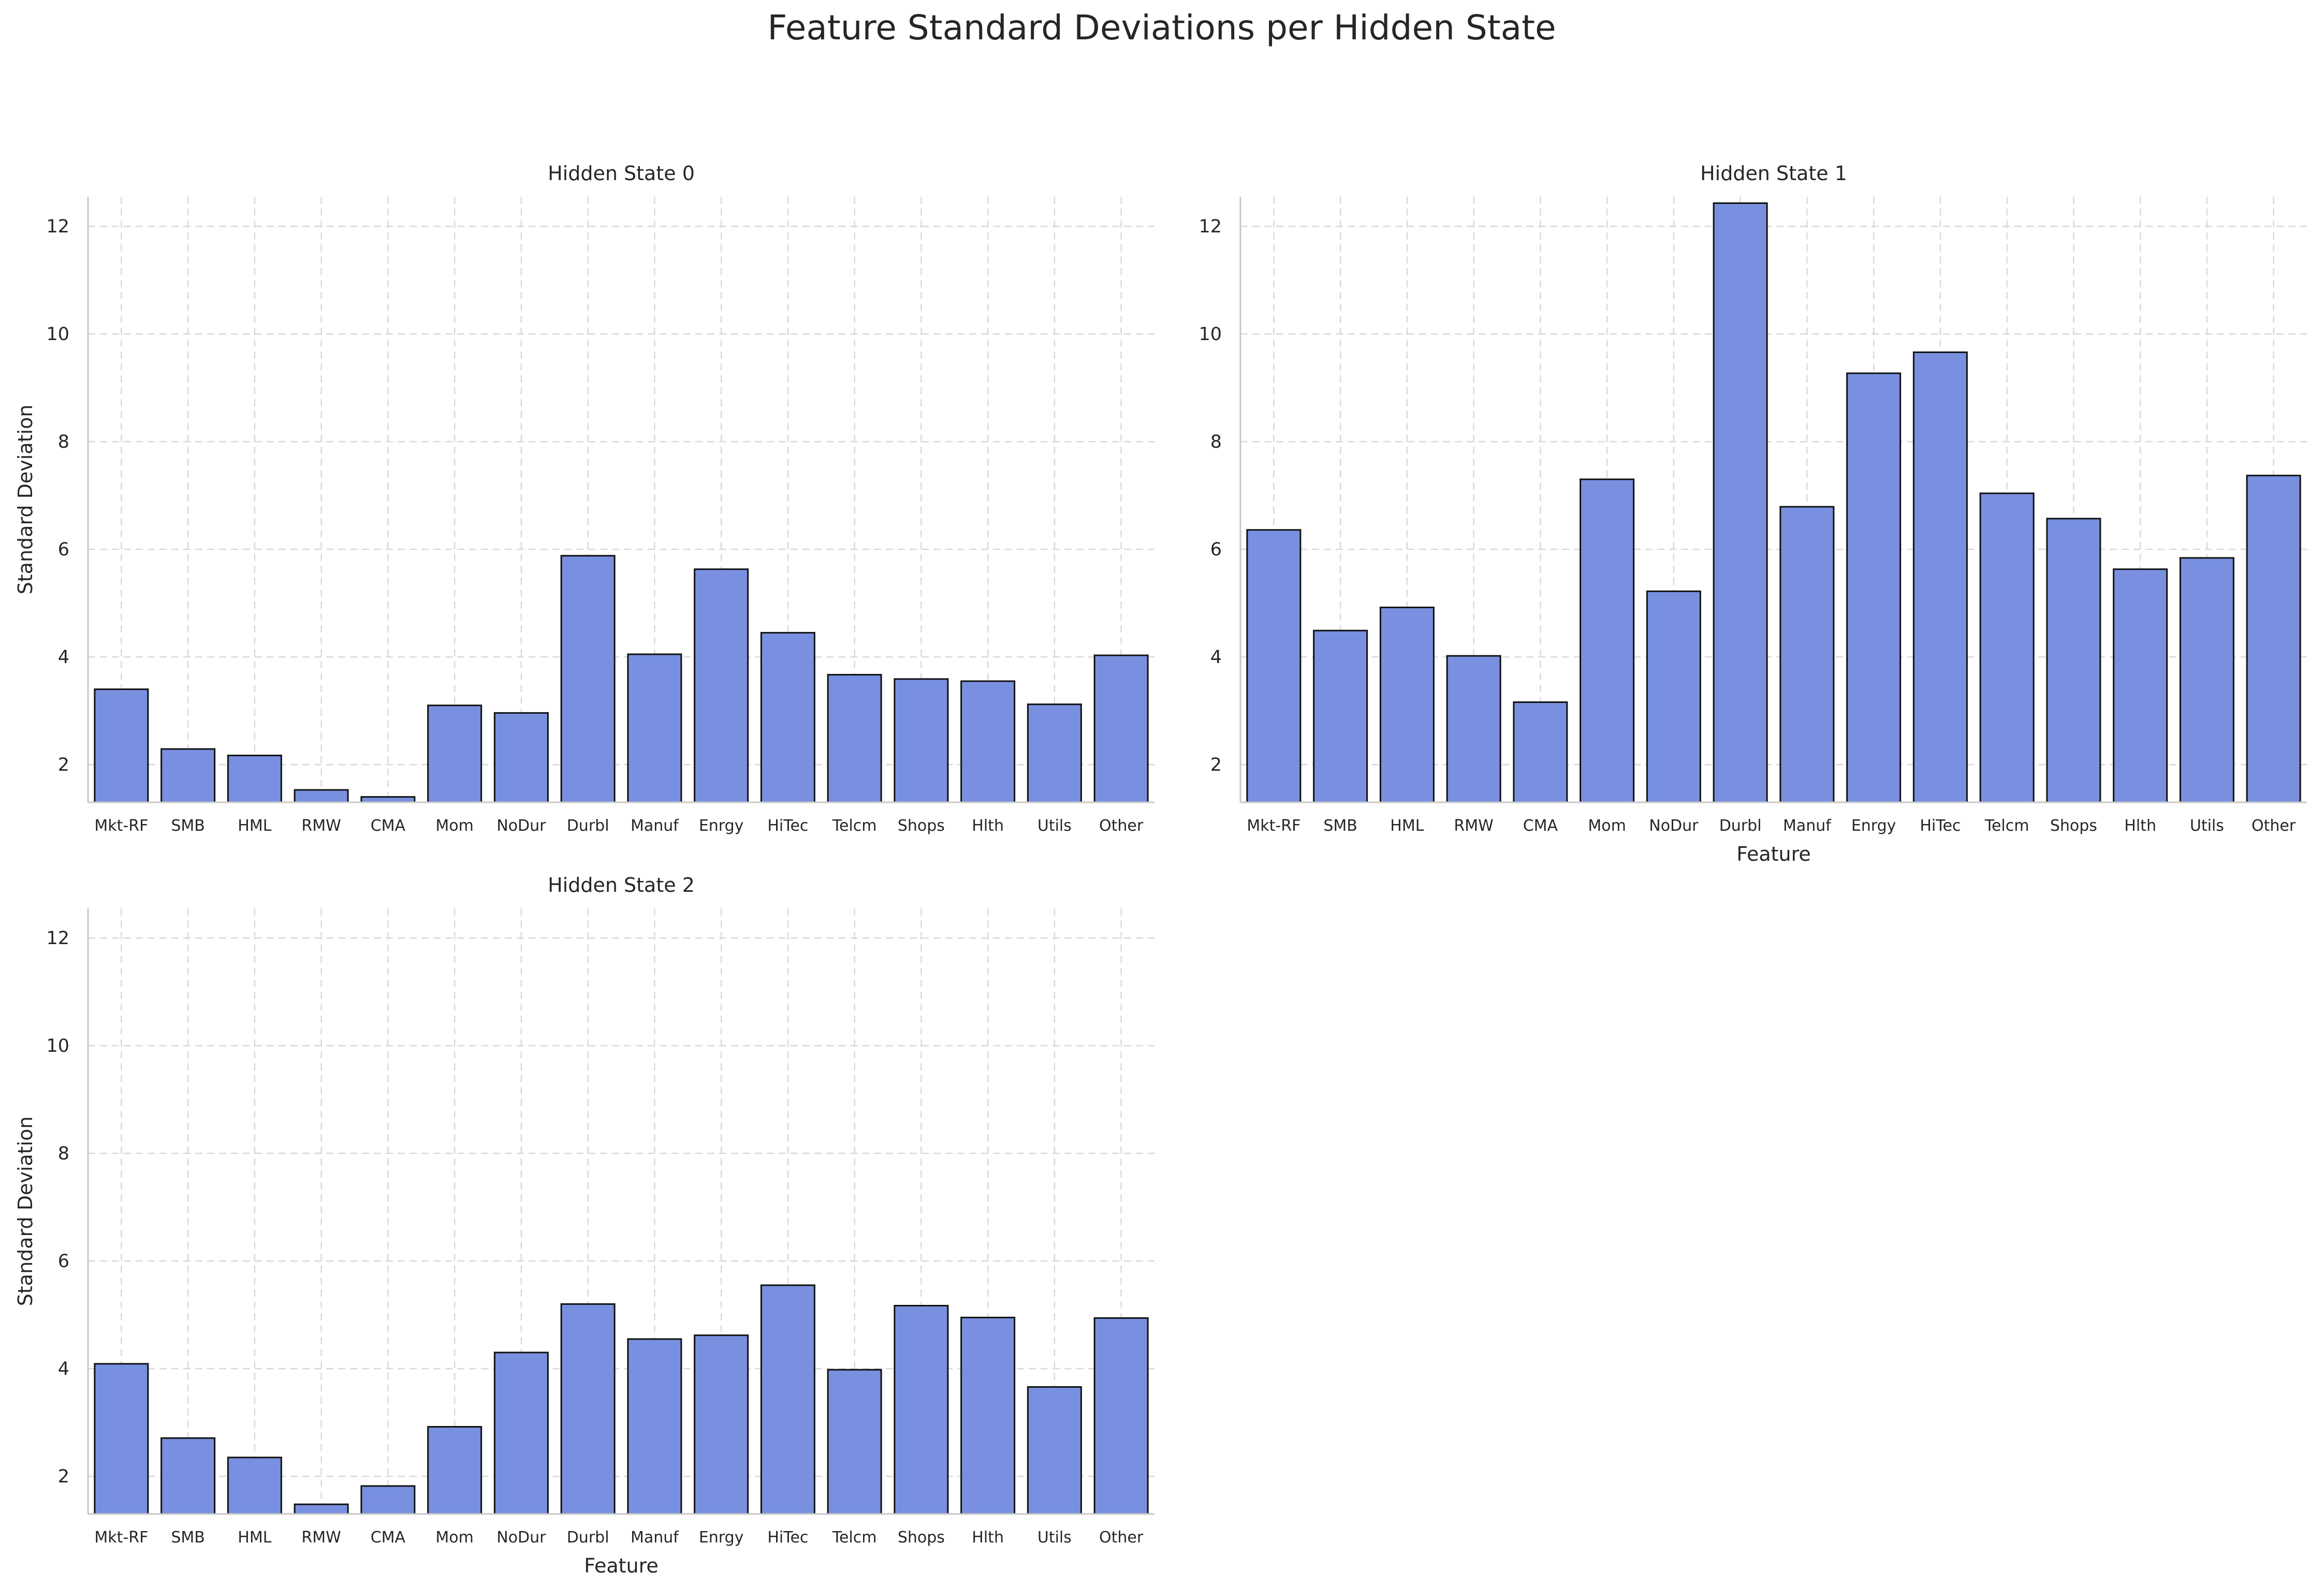 This screenshot has height=1573, width=2324. What do you see at coordinates (1608, 640) in the screenshot?
I see `bar-mom` at bounding box center [1608, 640].